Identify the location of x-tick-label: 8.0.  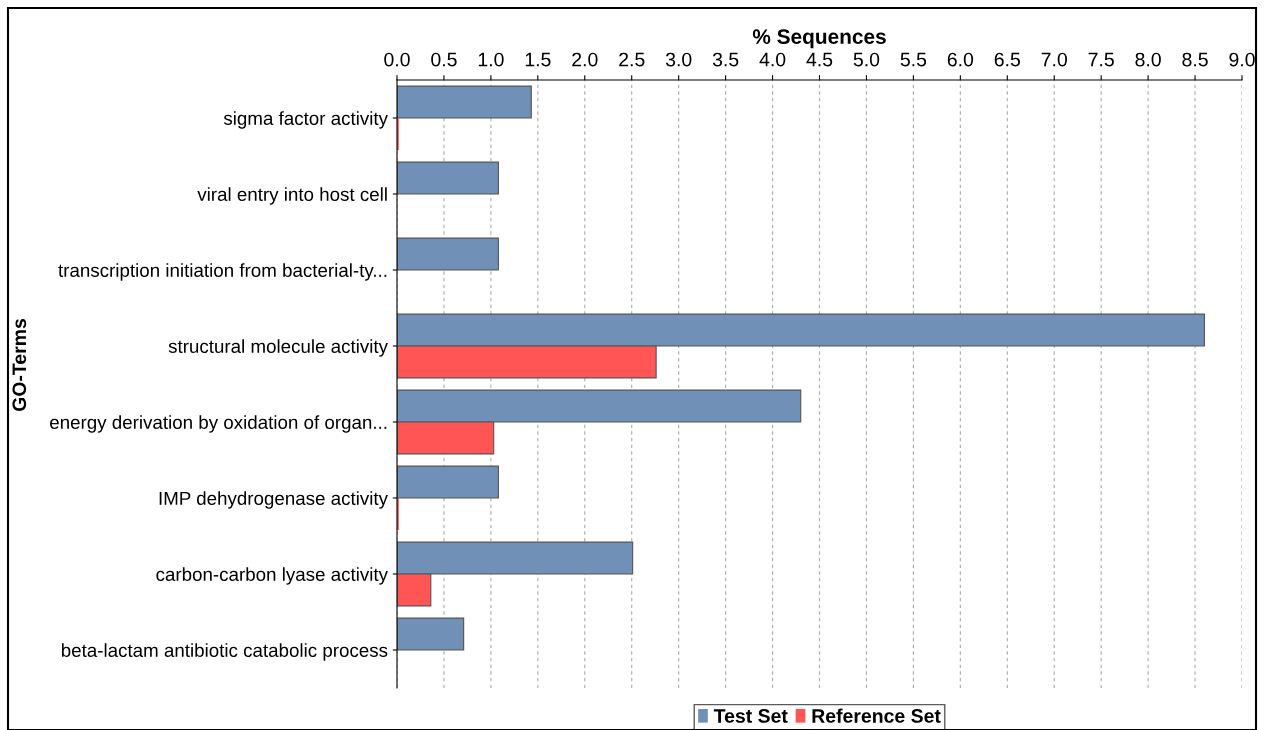
(1148, 59).